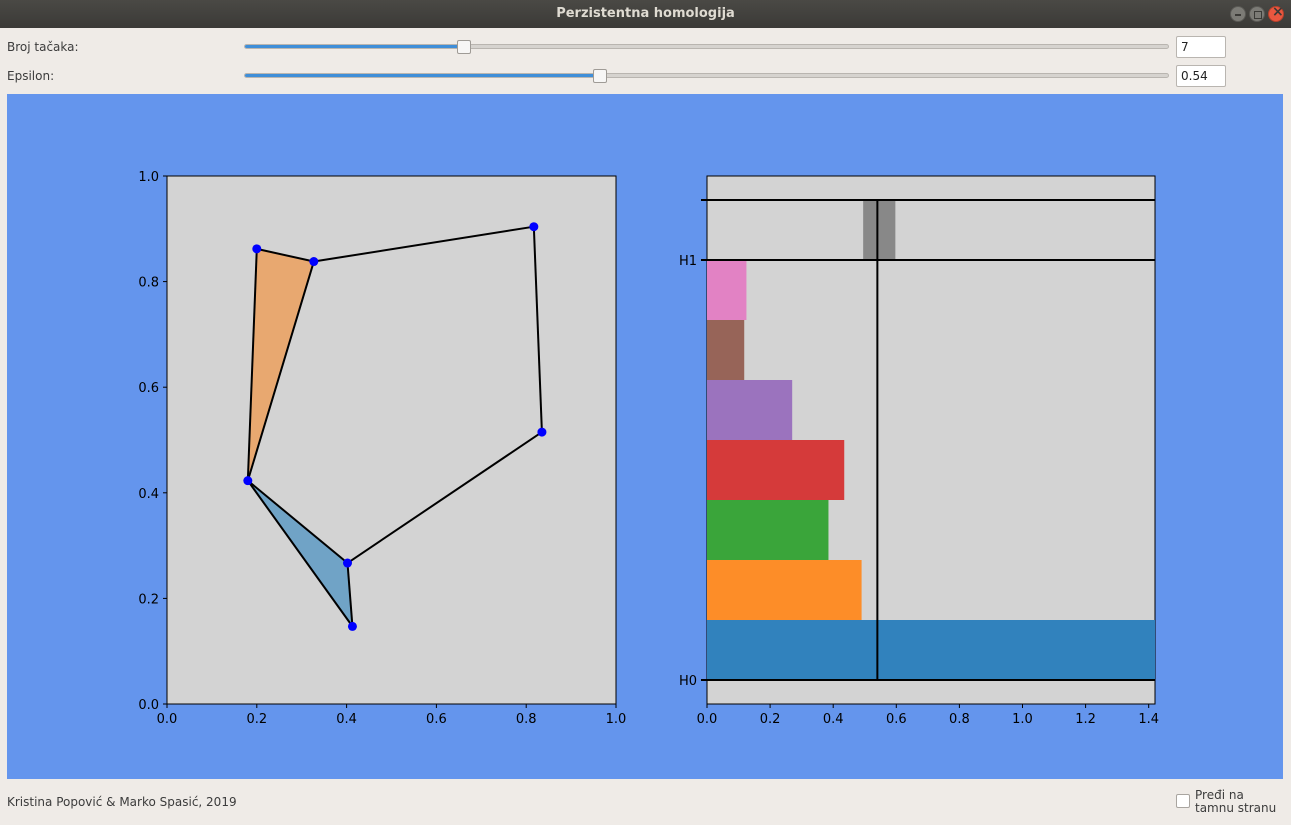 Image resolution: width=1291 pixels, height=825 pixels. What do you see at coordinates (1236, 808) in the screenshot?
I see `dark-mode-label-line2: tamnu stranu` at bounding box center [1236, 808].